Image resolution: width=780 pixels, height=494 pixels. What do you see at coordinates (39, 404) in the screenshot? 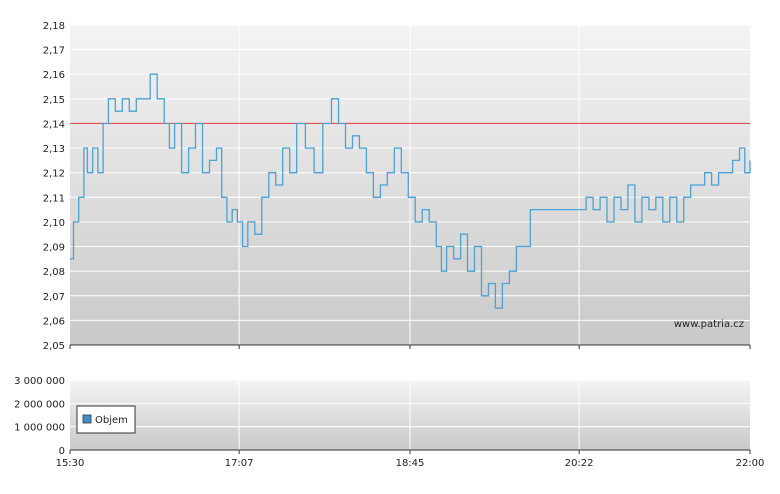
I see `volume-y-tick-label: 2 000 000` at bounding box center [39, 404].